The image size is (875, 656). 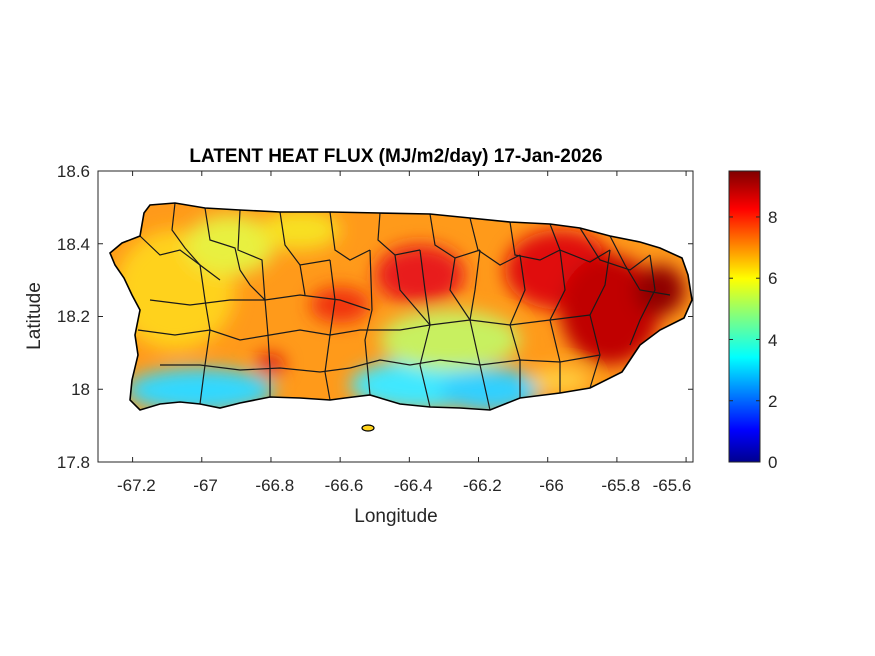 What do you see at coordinates (274, 485) in the screenshot?
I see `x-tick-label: -66.8` at bounding box center [274, 485].